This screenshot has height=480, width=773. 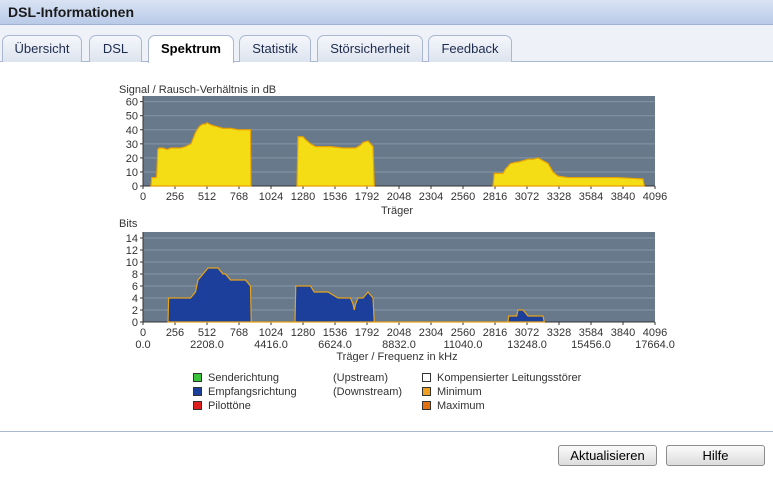 What do you see at coordinates (132, 251) in the screenshot?
I see `bits-ytick-label: 12` at bounding box center [132, 251].